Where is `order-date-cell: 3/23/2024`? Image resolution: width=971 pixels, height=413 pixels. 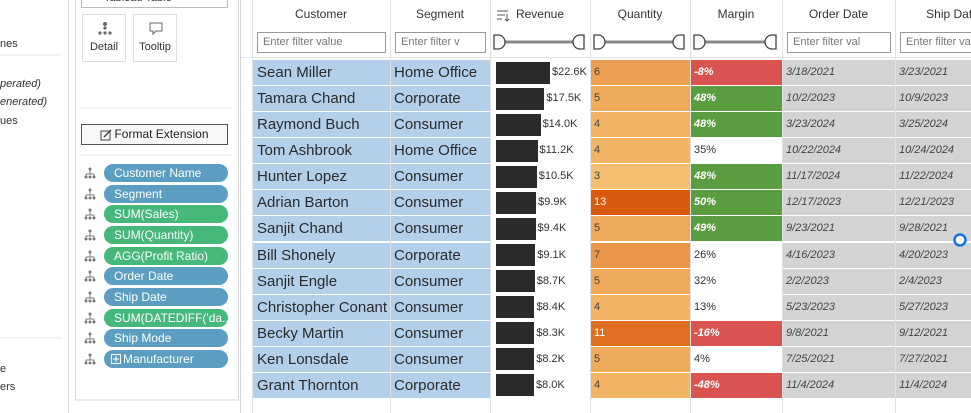 order-date-cell: 3/23/2024 is located at coordinates (838, 125).